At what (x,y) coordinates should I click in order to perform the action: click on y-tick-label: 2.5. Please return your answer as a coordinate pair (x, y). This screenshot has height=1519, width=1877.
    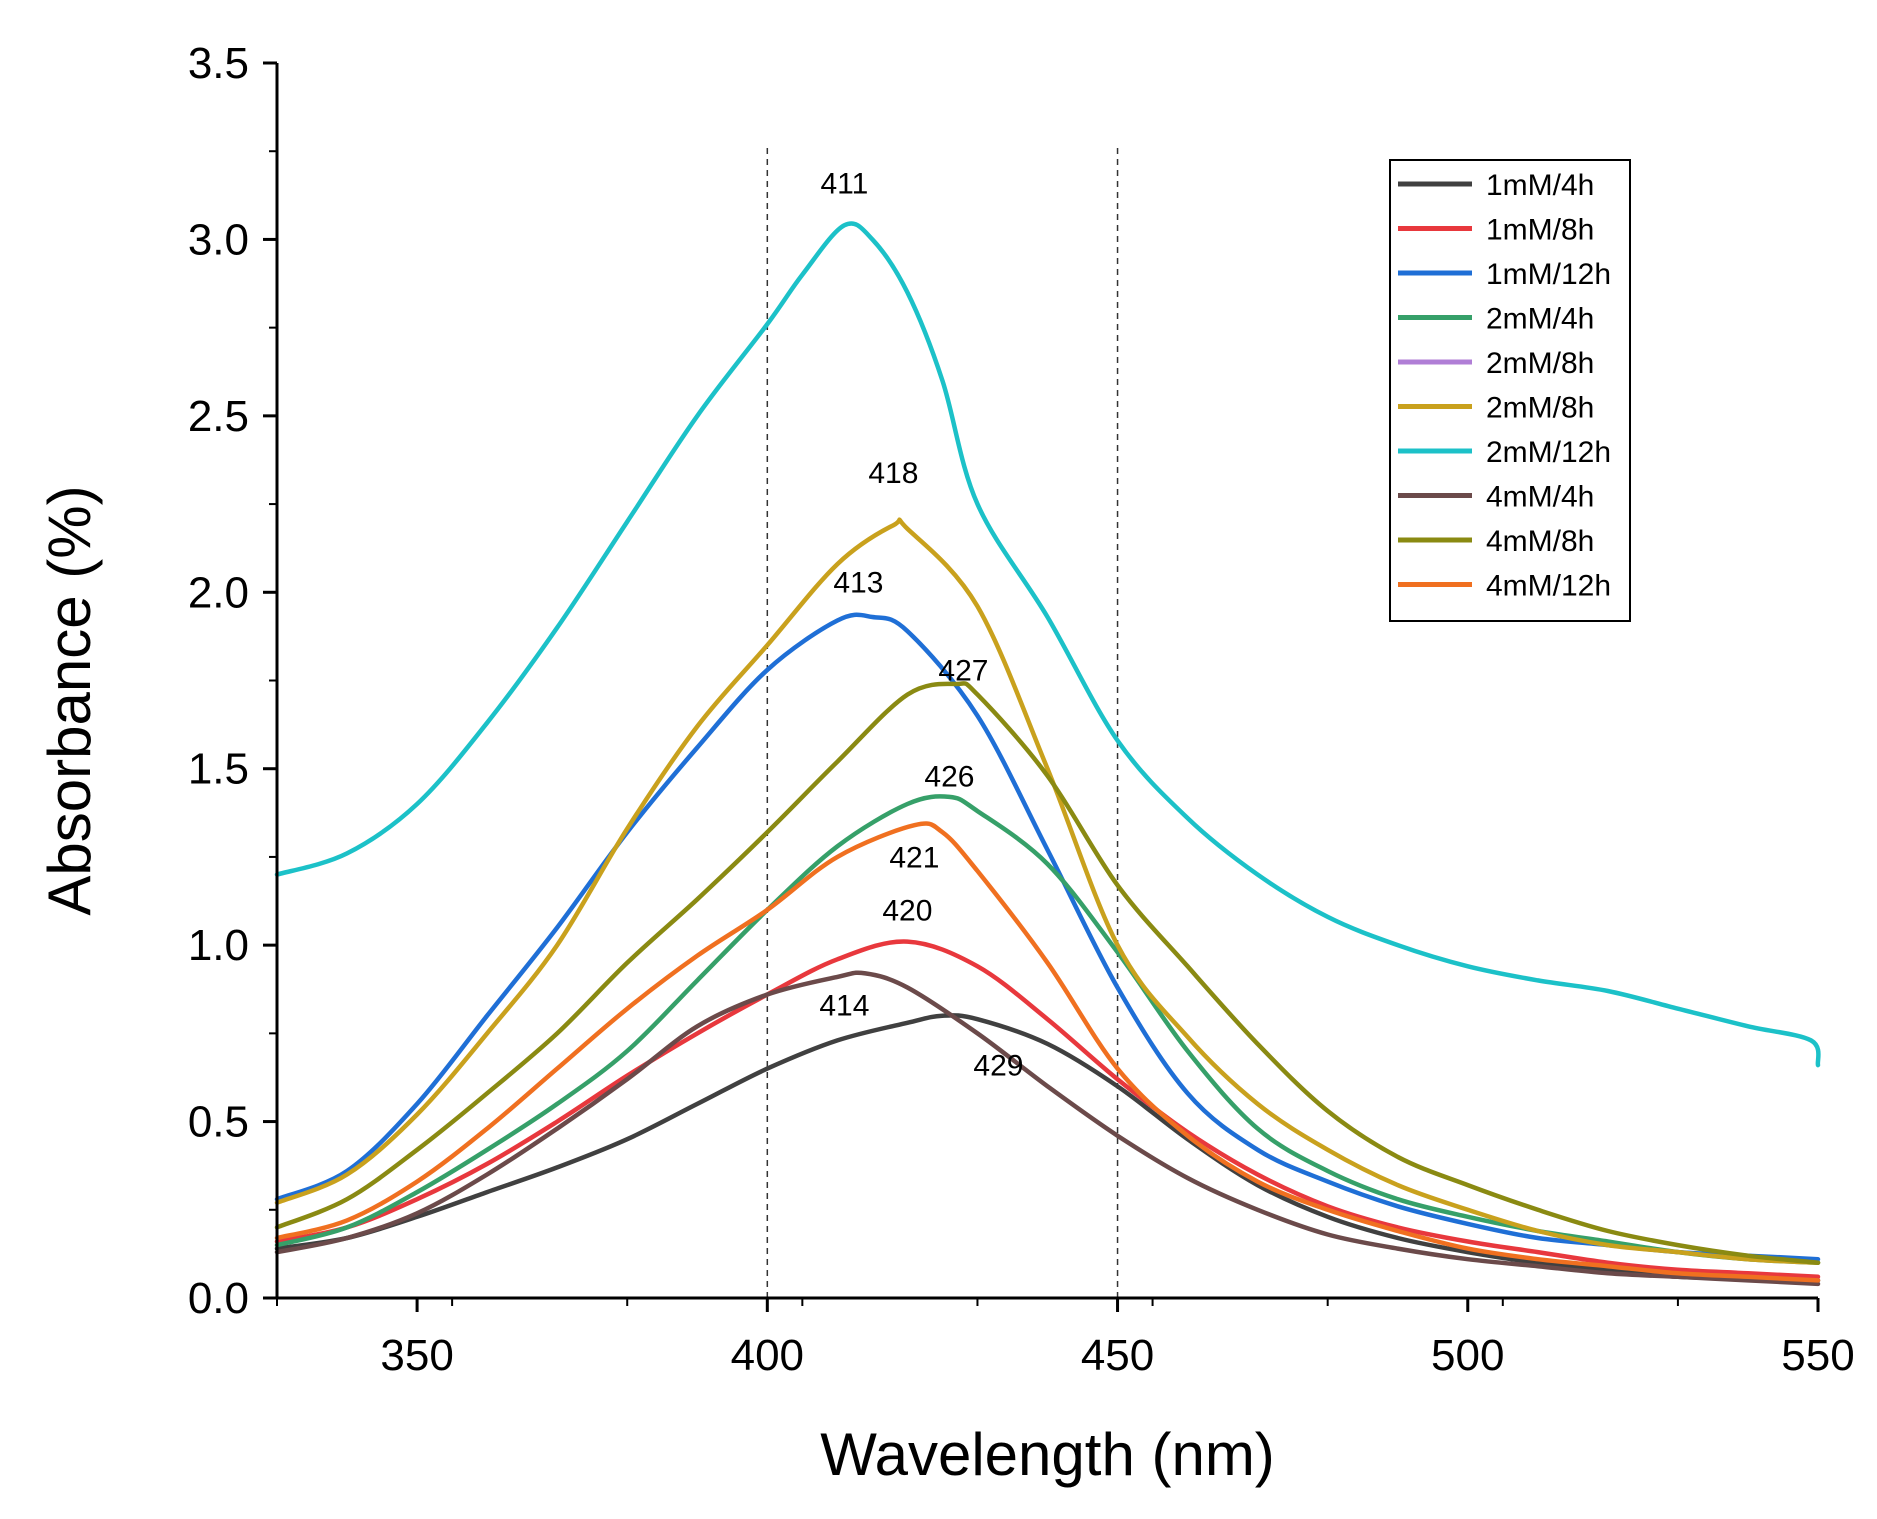
    Looking at the image, I should click on (218, 416).